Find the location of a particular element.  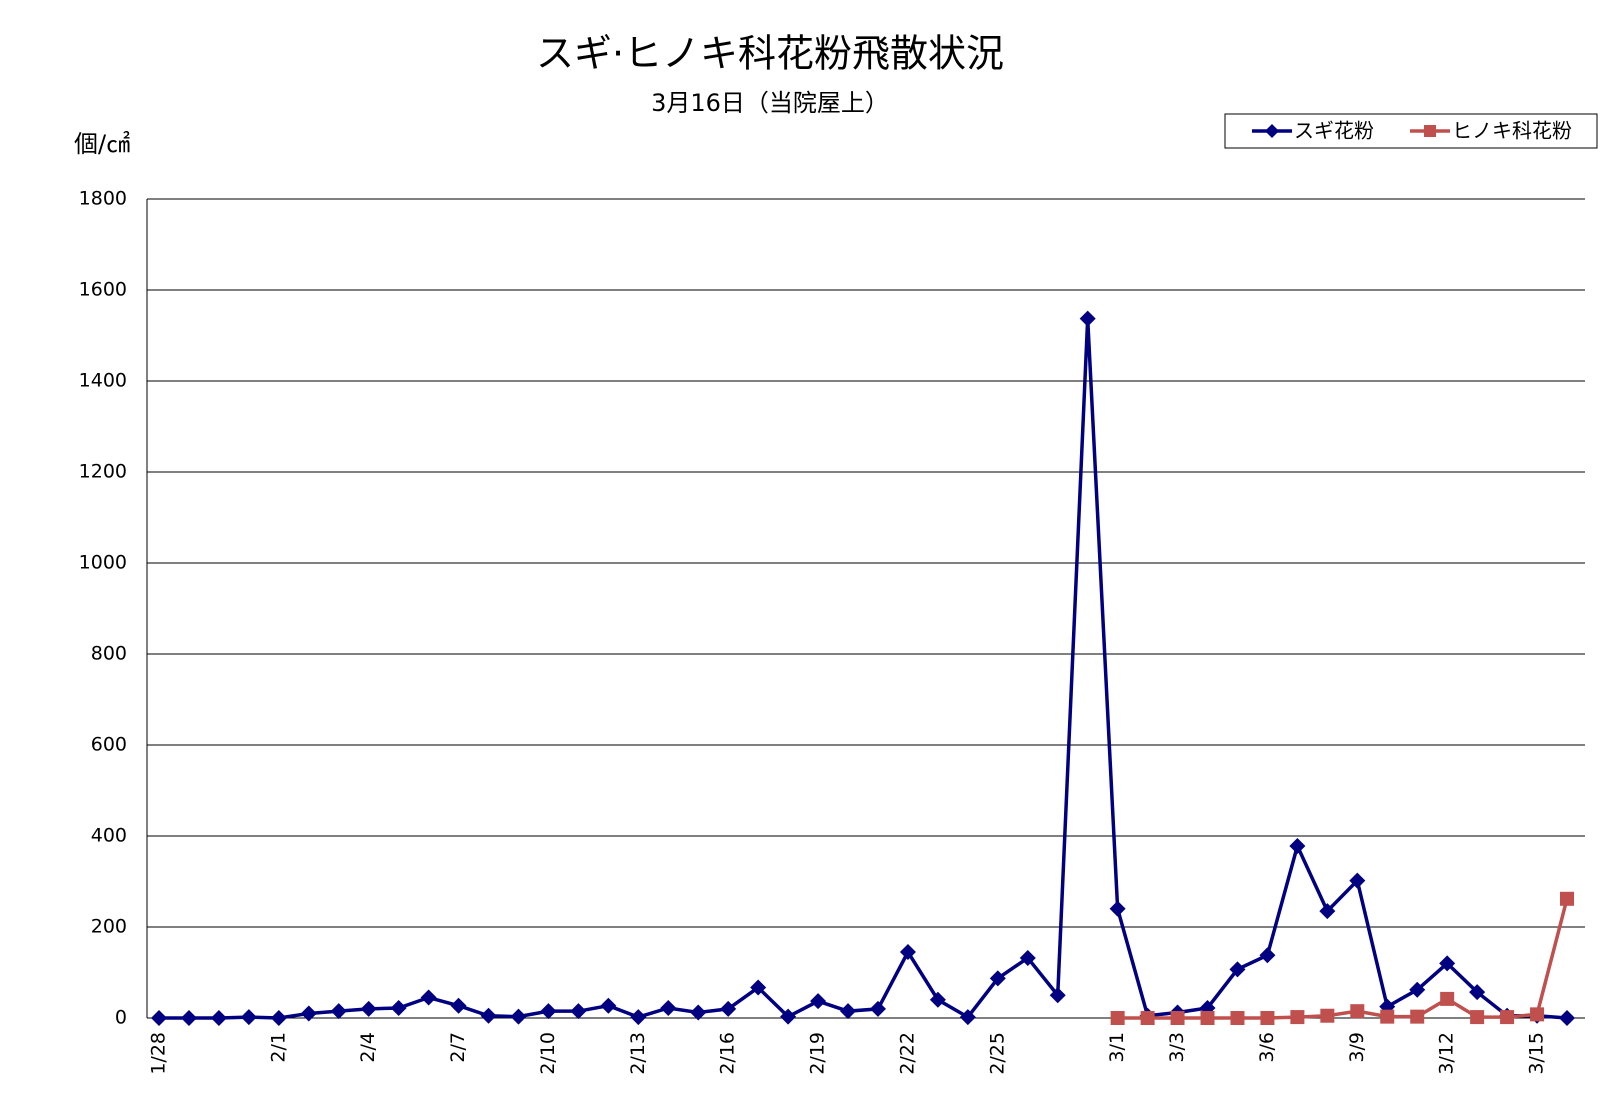

chart-subtitle: 3月16日（当院屋上） is located at coordinates (770, 103).